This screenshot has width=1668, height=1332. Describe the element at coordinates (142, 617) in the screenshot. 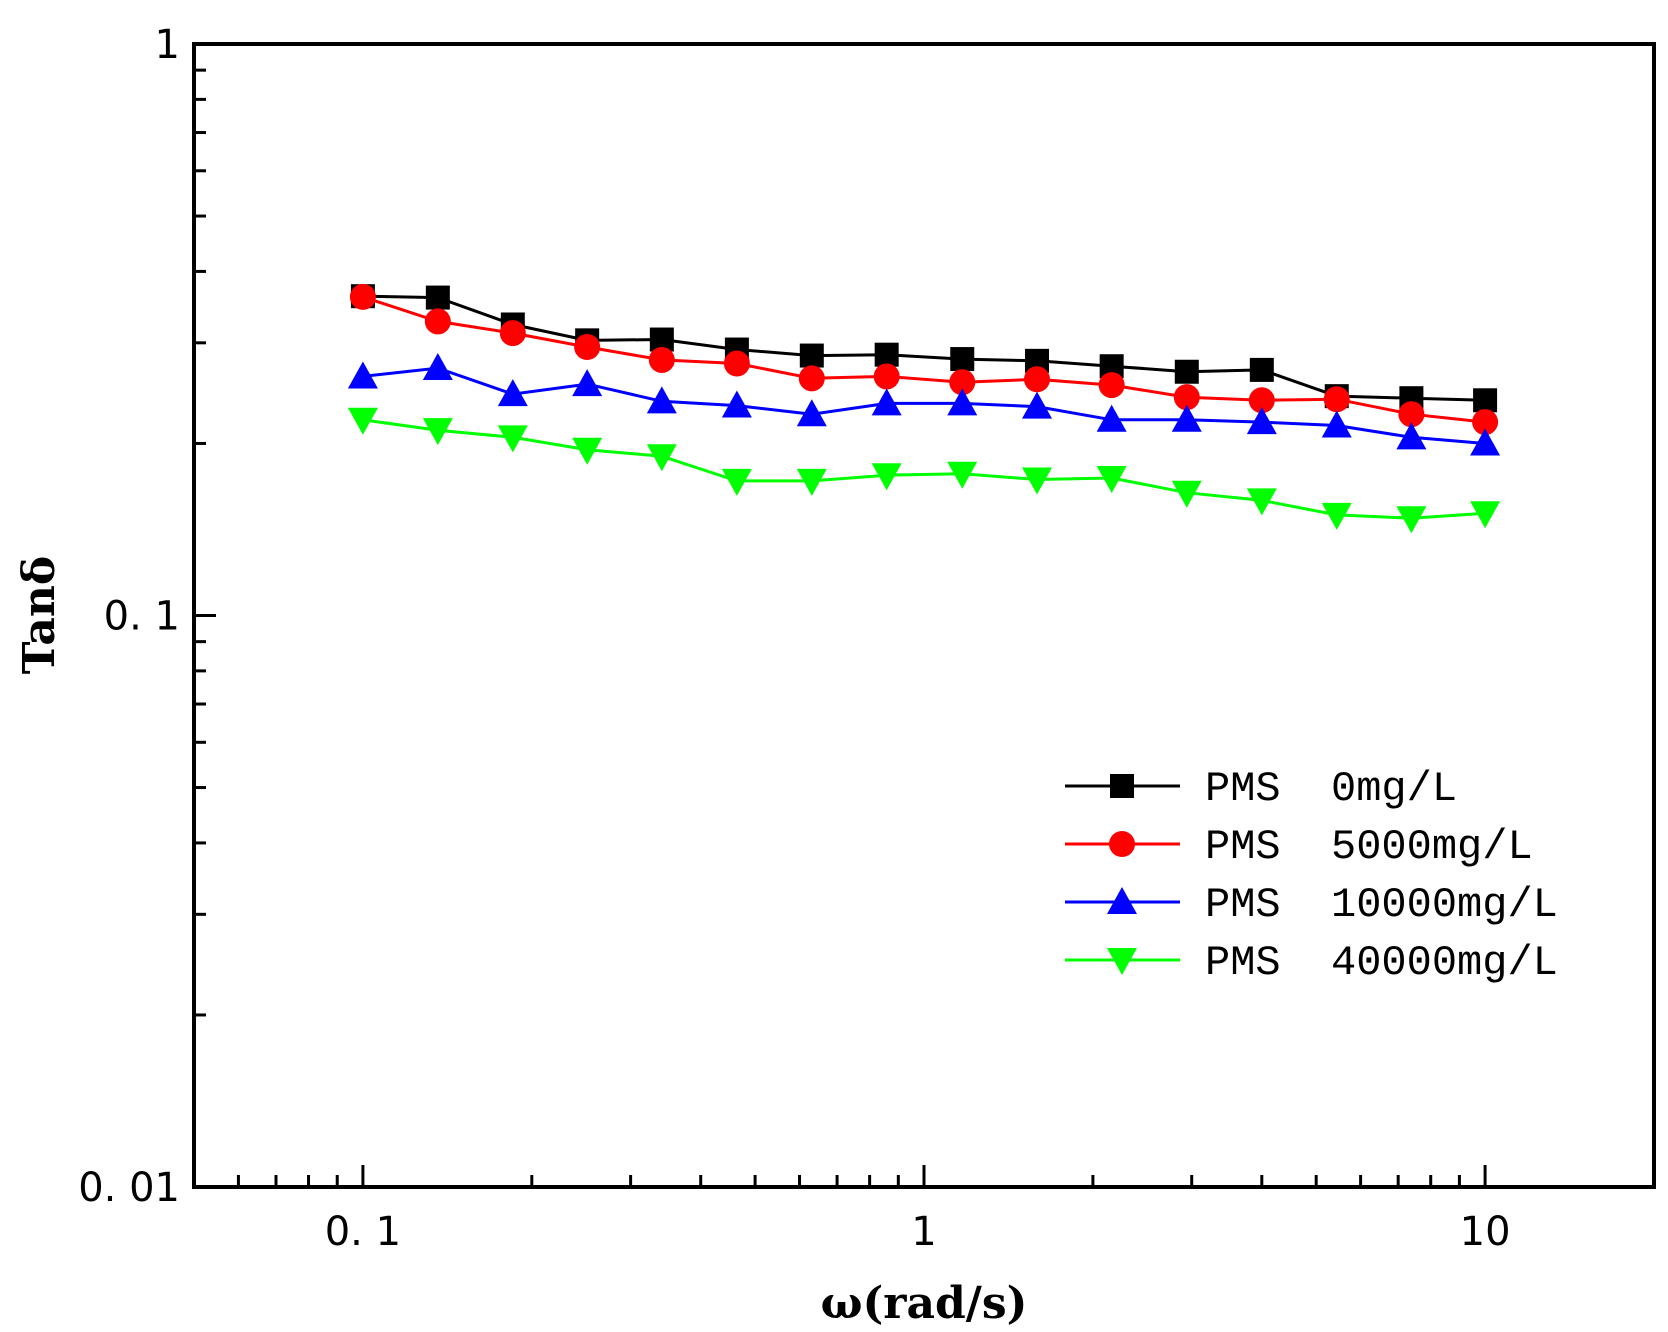

I see `y-tick-label: 0. 1` at that location.